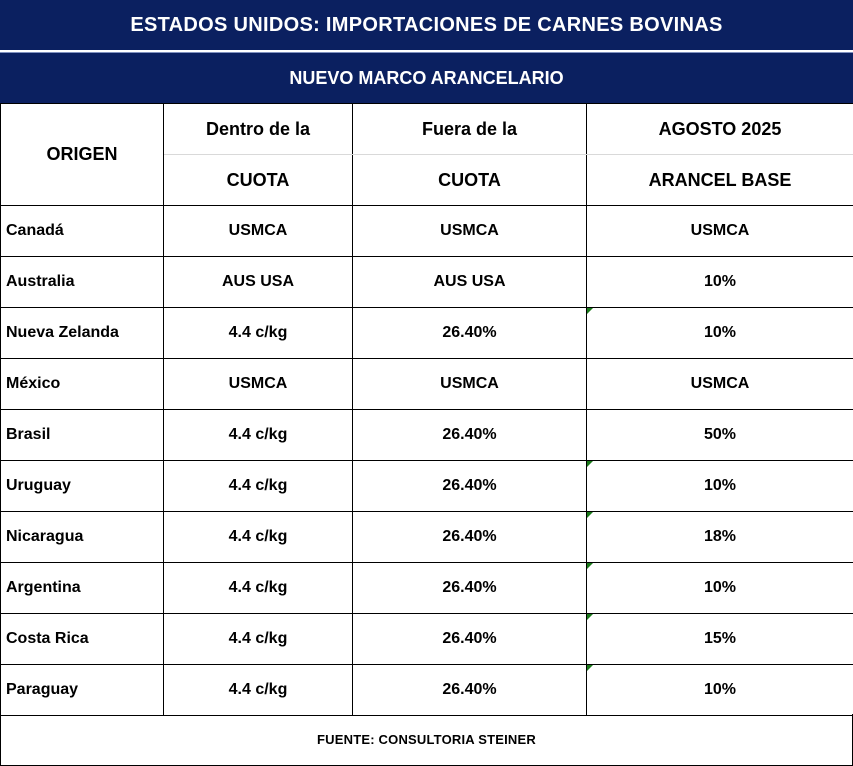  What do you see at coordinates (469, 129) in the screenshot?
I see `header-fuera-line1: Fuera de la` at bounding box center [469, 129].